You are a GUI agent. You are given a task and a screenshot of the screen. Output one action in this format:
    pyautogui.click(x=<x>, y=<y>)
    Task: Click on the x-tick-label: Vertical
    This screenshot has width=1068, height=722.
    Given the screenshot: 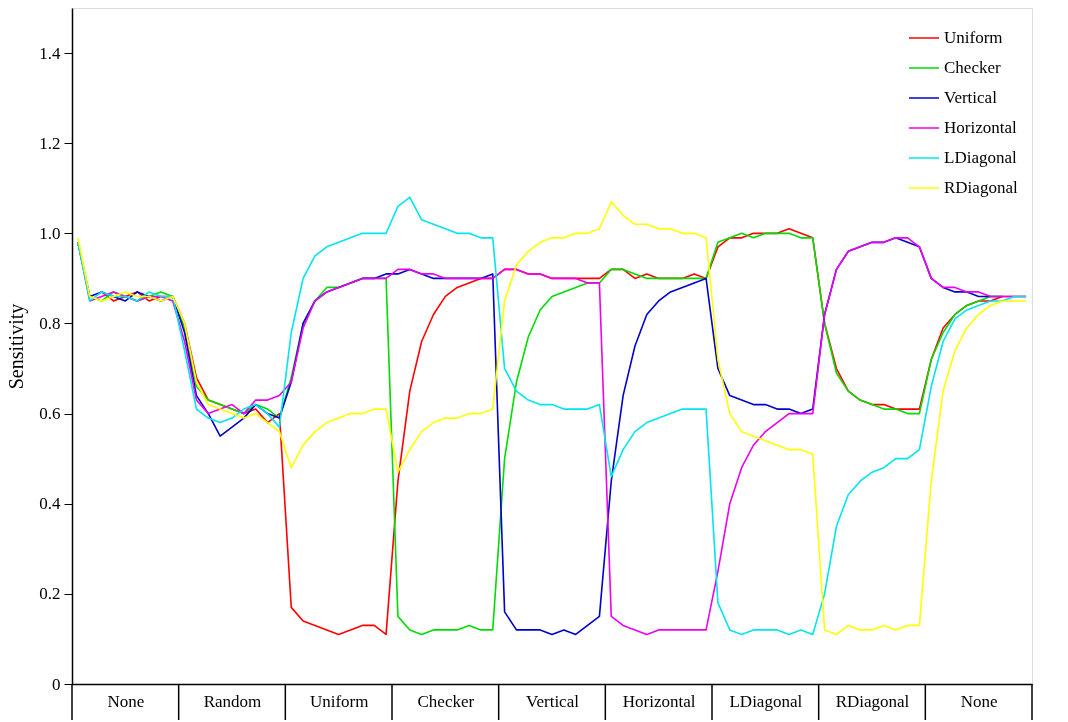 What is the action you would take?
    pyautogui.click(x=553, y=701)
    